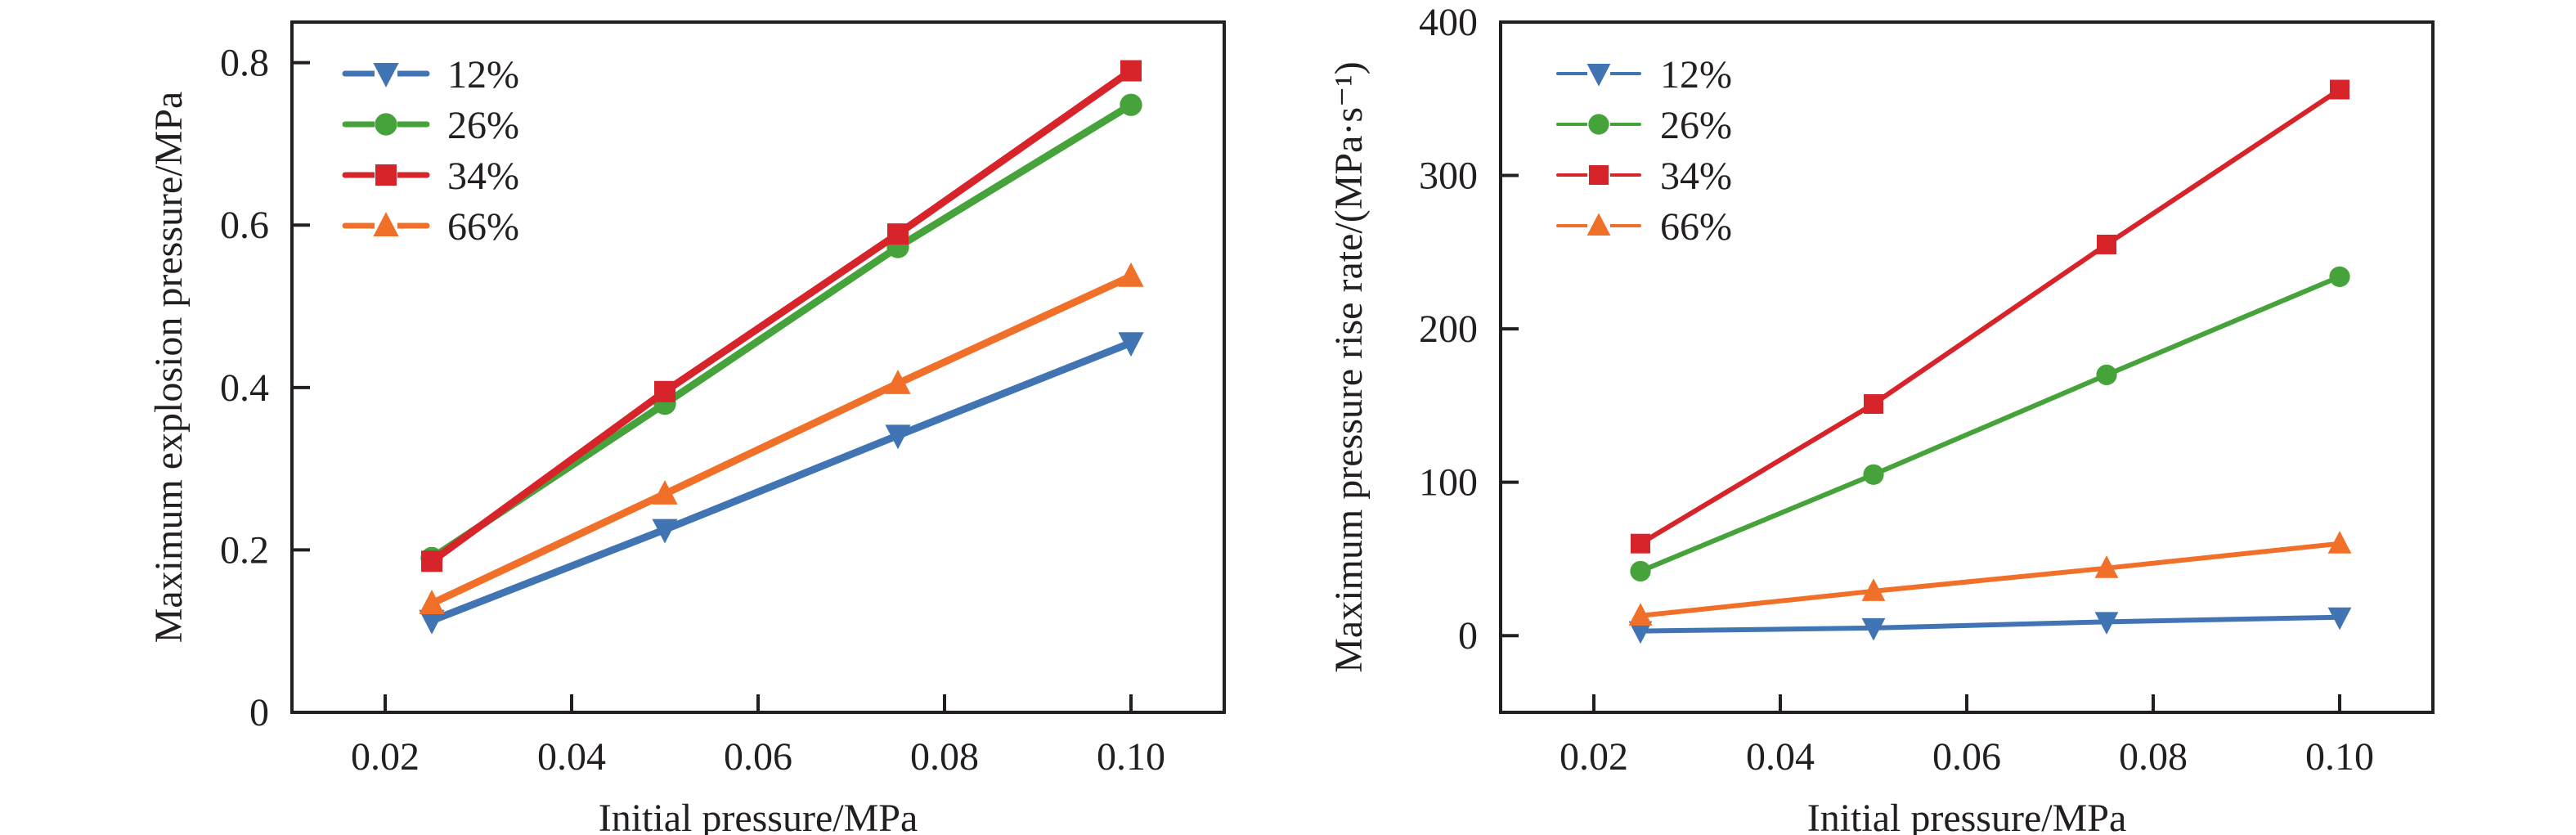 This screenshot has height=835, width=2576. Describe the element at coordinates (1448, 176) in the screenshot. I see `y-tick-label: 300` at that location.